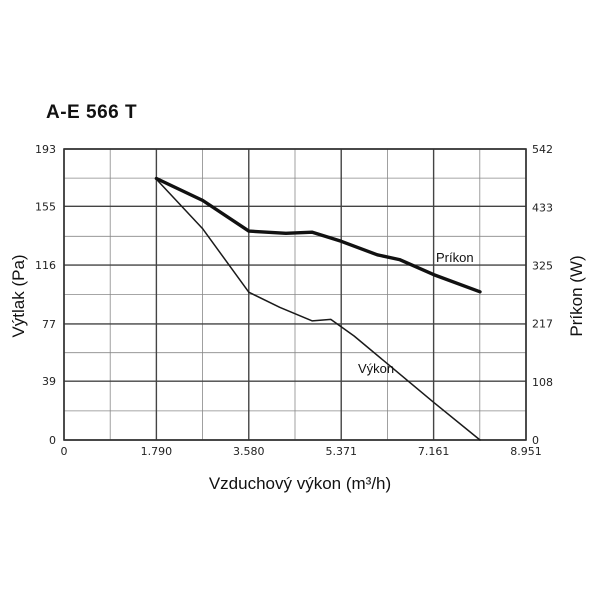 The height and width of the screenshot is (600, 600). Describe the element at coordinates (18, 295) in the screenshot. I see `y-axis-title: Výtlak (Pa)` at that location.